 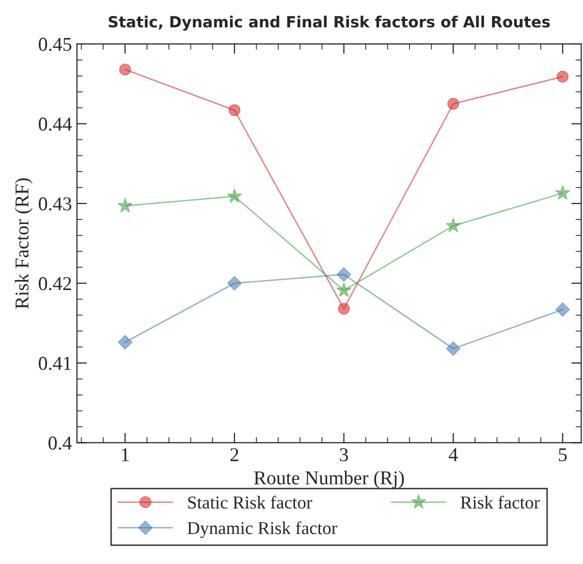 I want to click on y-tick-label: 0.44, so click(x=55, y=124).